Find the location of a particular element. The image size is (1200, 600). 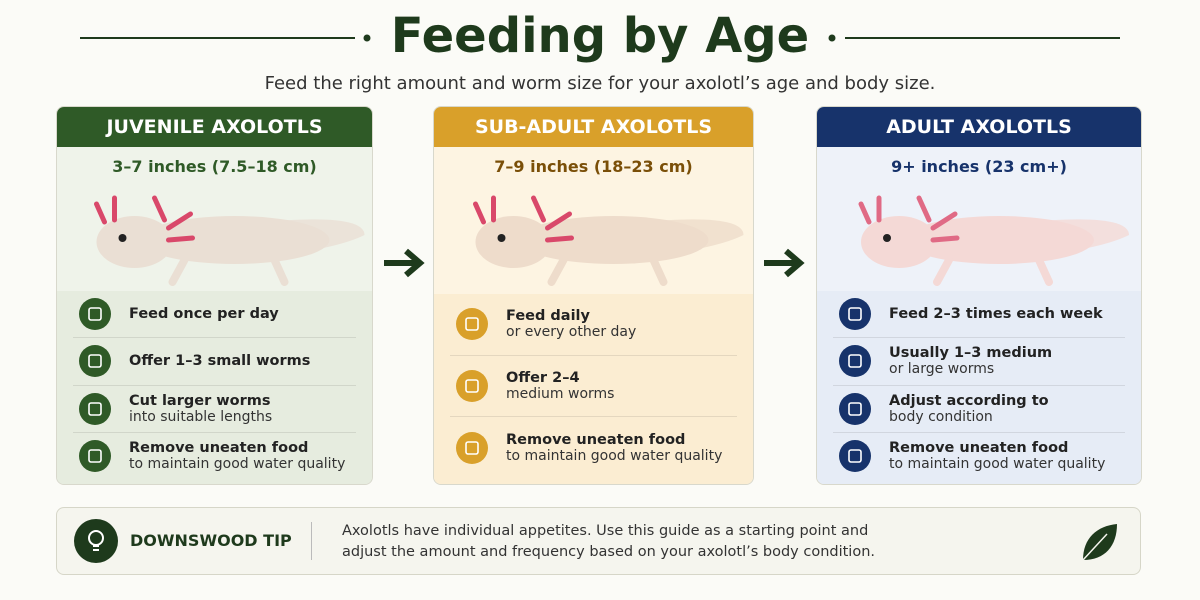

item: Feed 2–3 times each week is located at coordinates (979, 314).